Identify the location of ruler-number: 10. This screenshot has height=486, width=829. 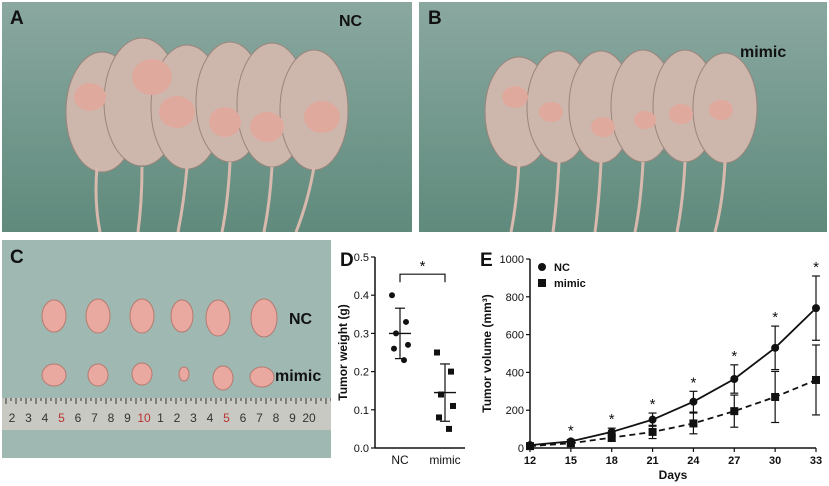
(144, 418).